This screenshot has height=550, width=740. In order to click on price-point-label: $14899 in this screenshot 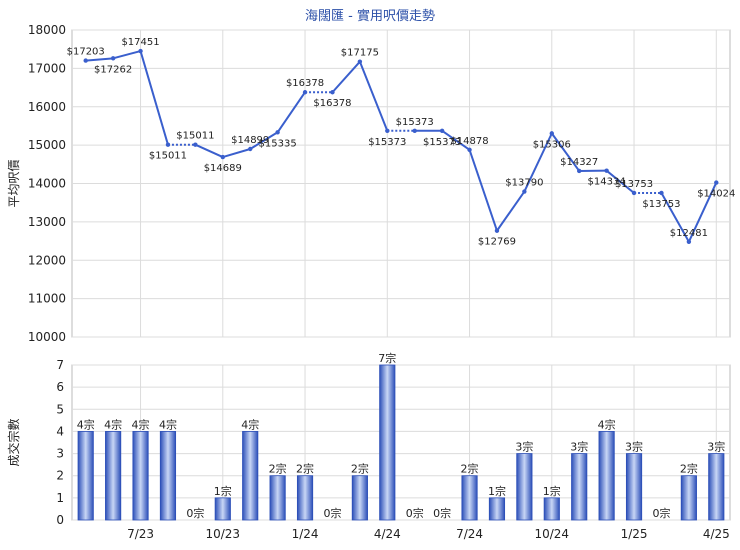, I will do `click(250, 140)`.